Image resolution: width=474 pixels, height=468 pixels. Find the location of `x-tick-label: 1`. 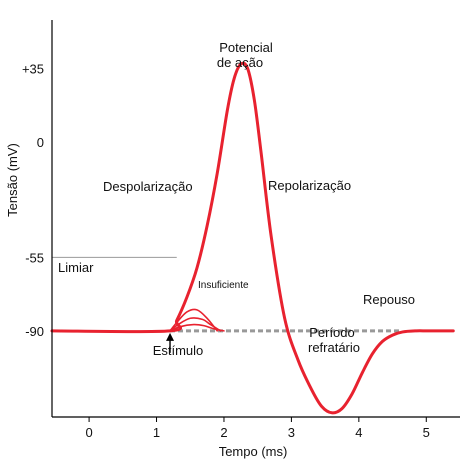

x-tick-label: 1 is located at coordinates (156, 432).